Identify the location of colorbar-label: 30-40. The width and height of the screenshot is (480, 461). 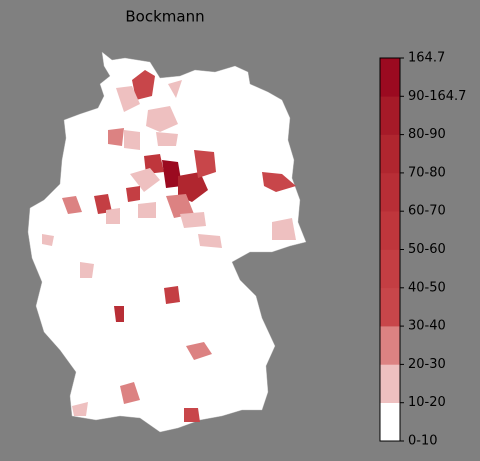
(427, 326).